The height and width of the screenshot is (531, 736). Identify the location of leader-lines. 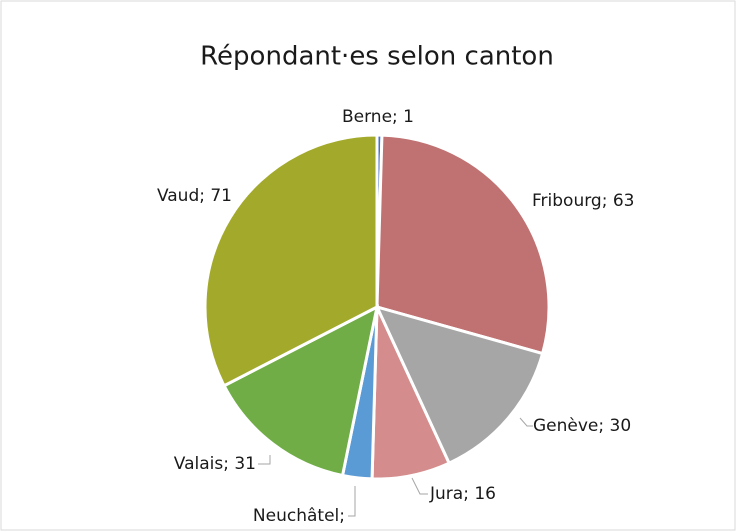
(395, 467).